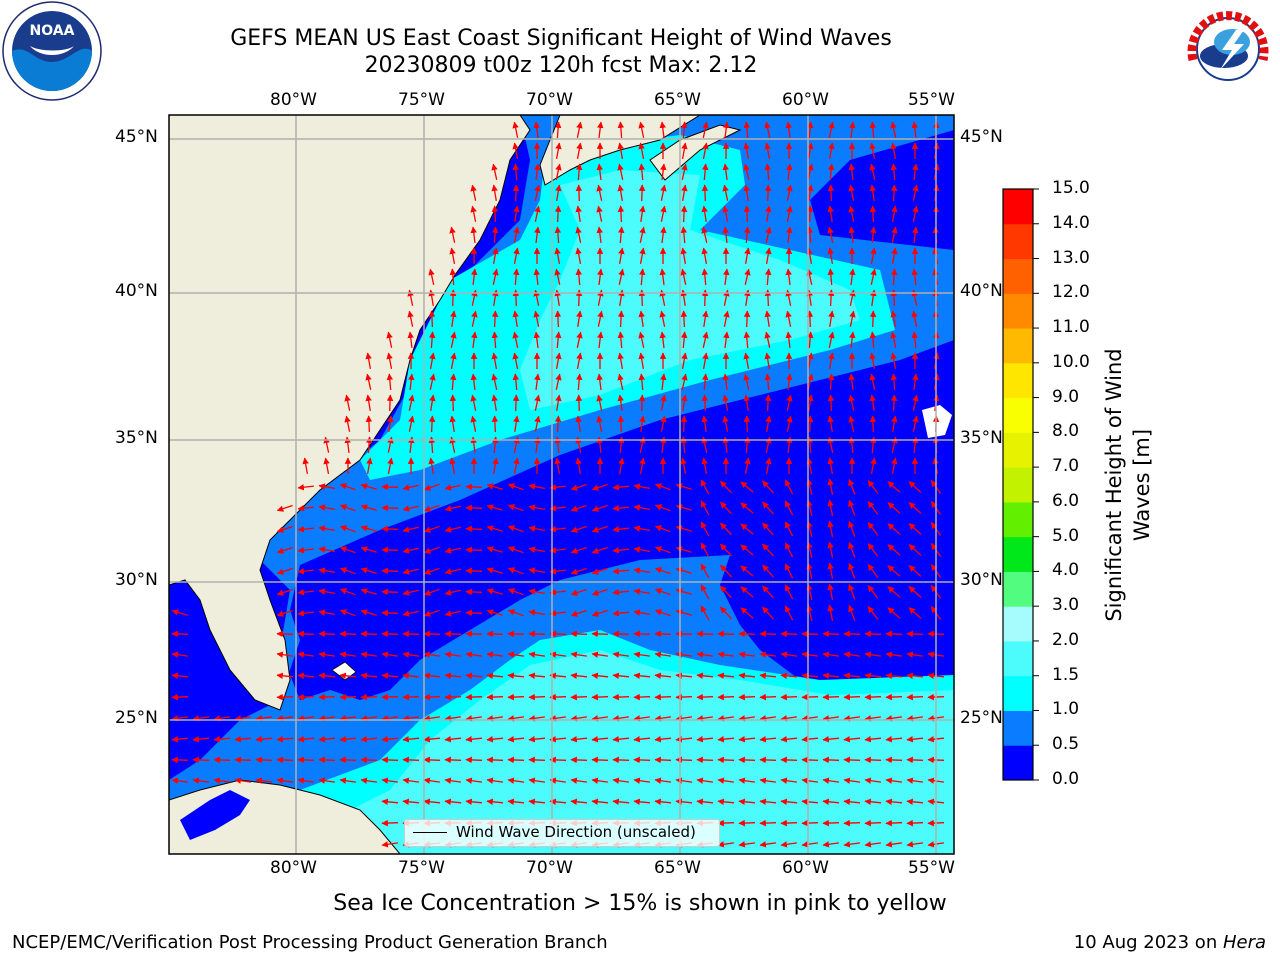 The image size is (1280, 960). What do you see at coordinates (561, 65) in the screenshot?
I see `title-line-2: 20230809 t00z 120h fcst Max: 2.12` at bounding box center [561, 65].